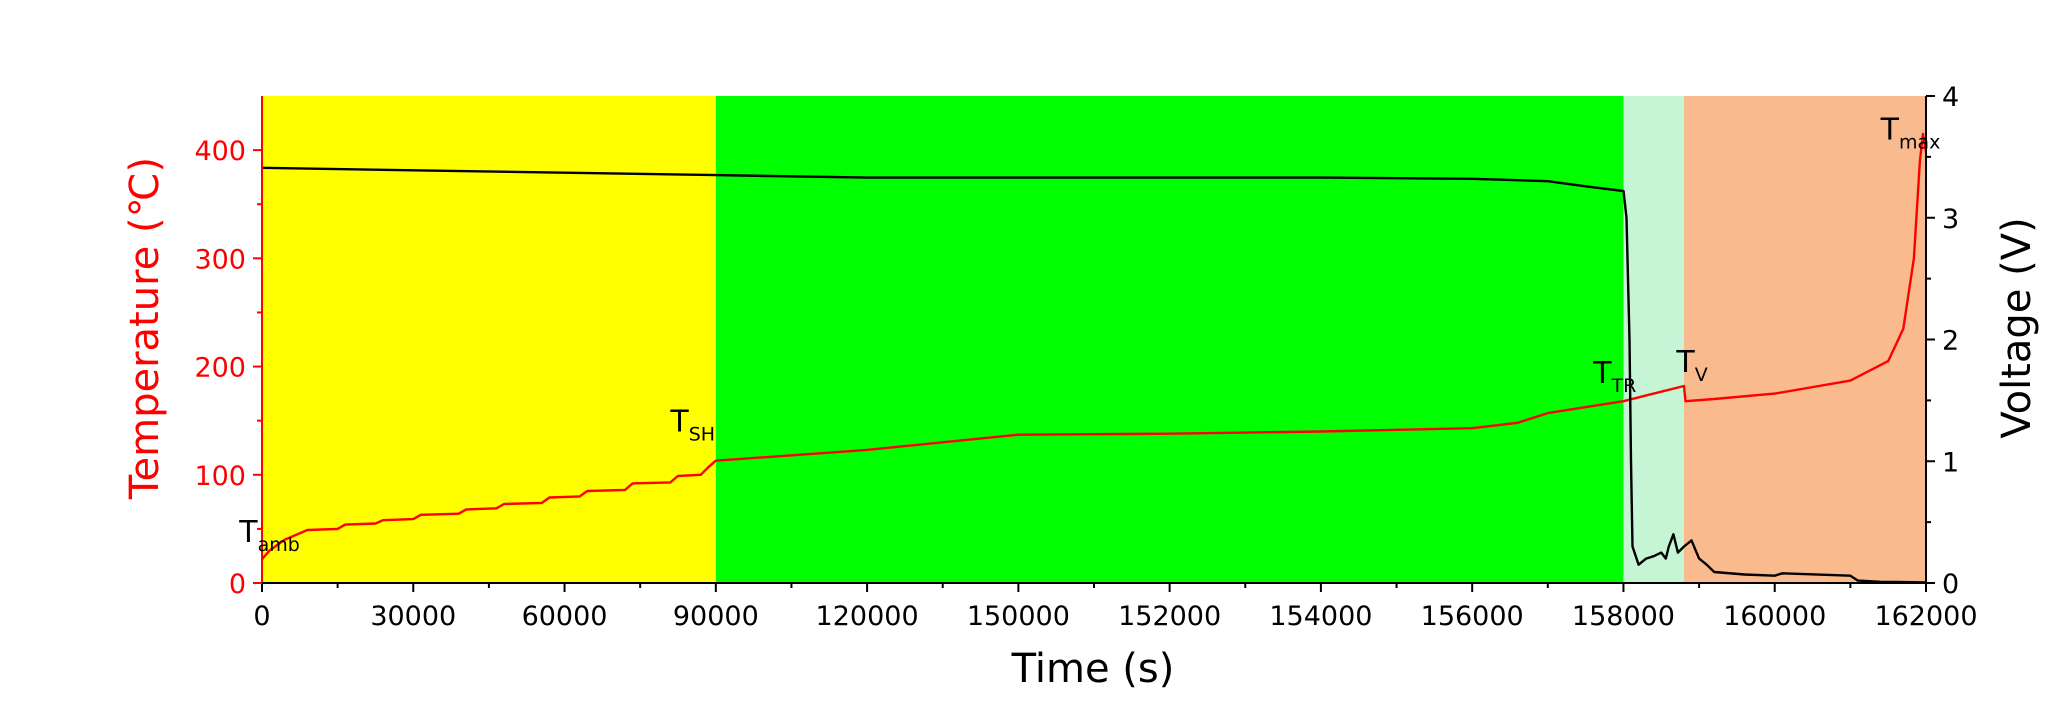 This screenshot has height=706, width=2061. What do you see at coordinates (145, 328) in the screenshot?
I see `y-left-axis-title: Temperature (℃)` at bounding box center [145, 328].